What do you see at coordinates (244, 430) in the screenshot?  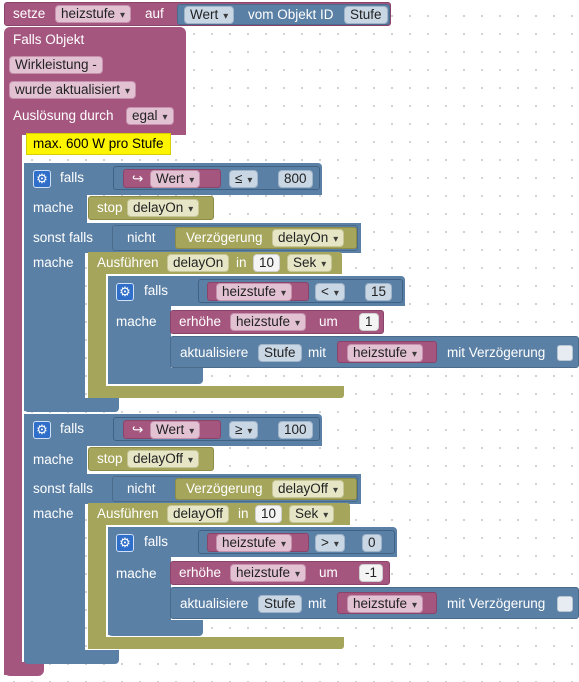 I see `operator-dropdown: ≥` at bounding box center [244, 430].